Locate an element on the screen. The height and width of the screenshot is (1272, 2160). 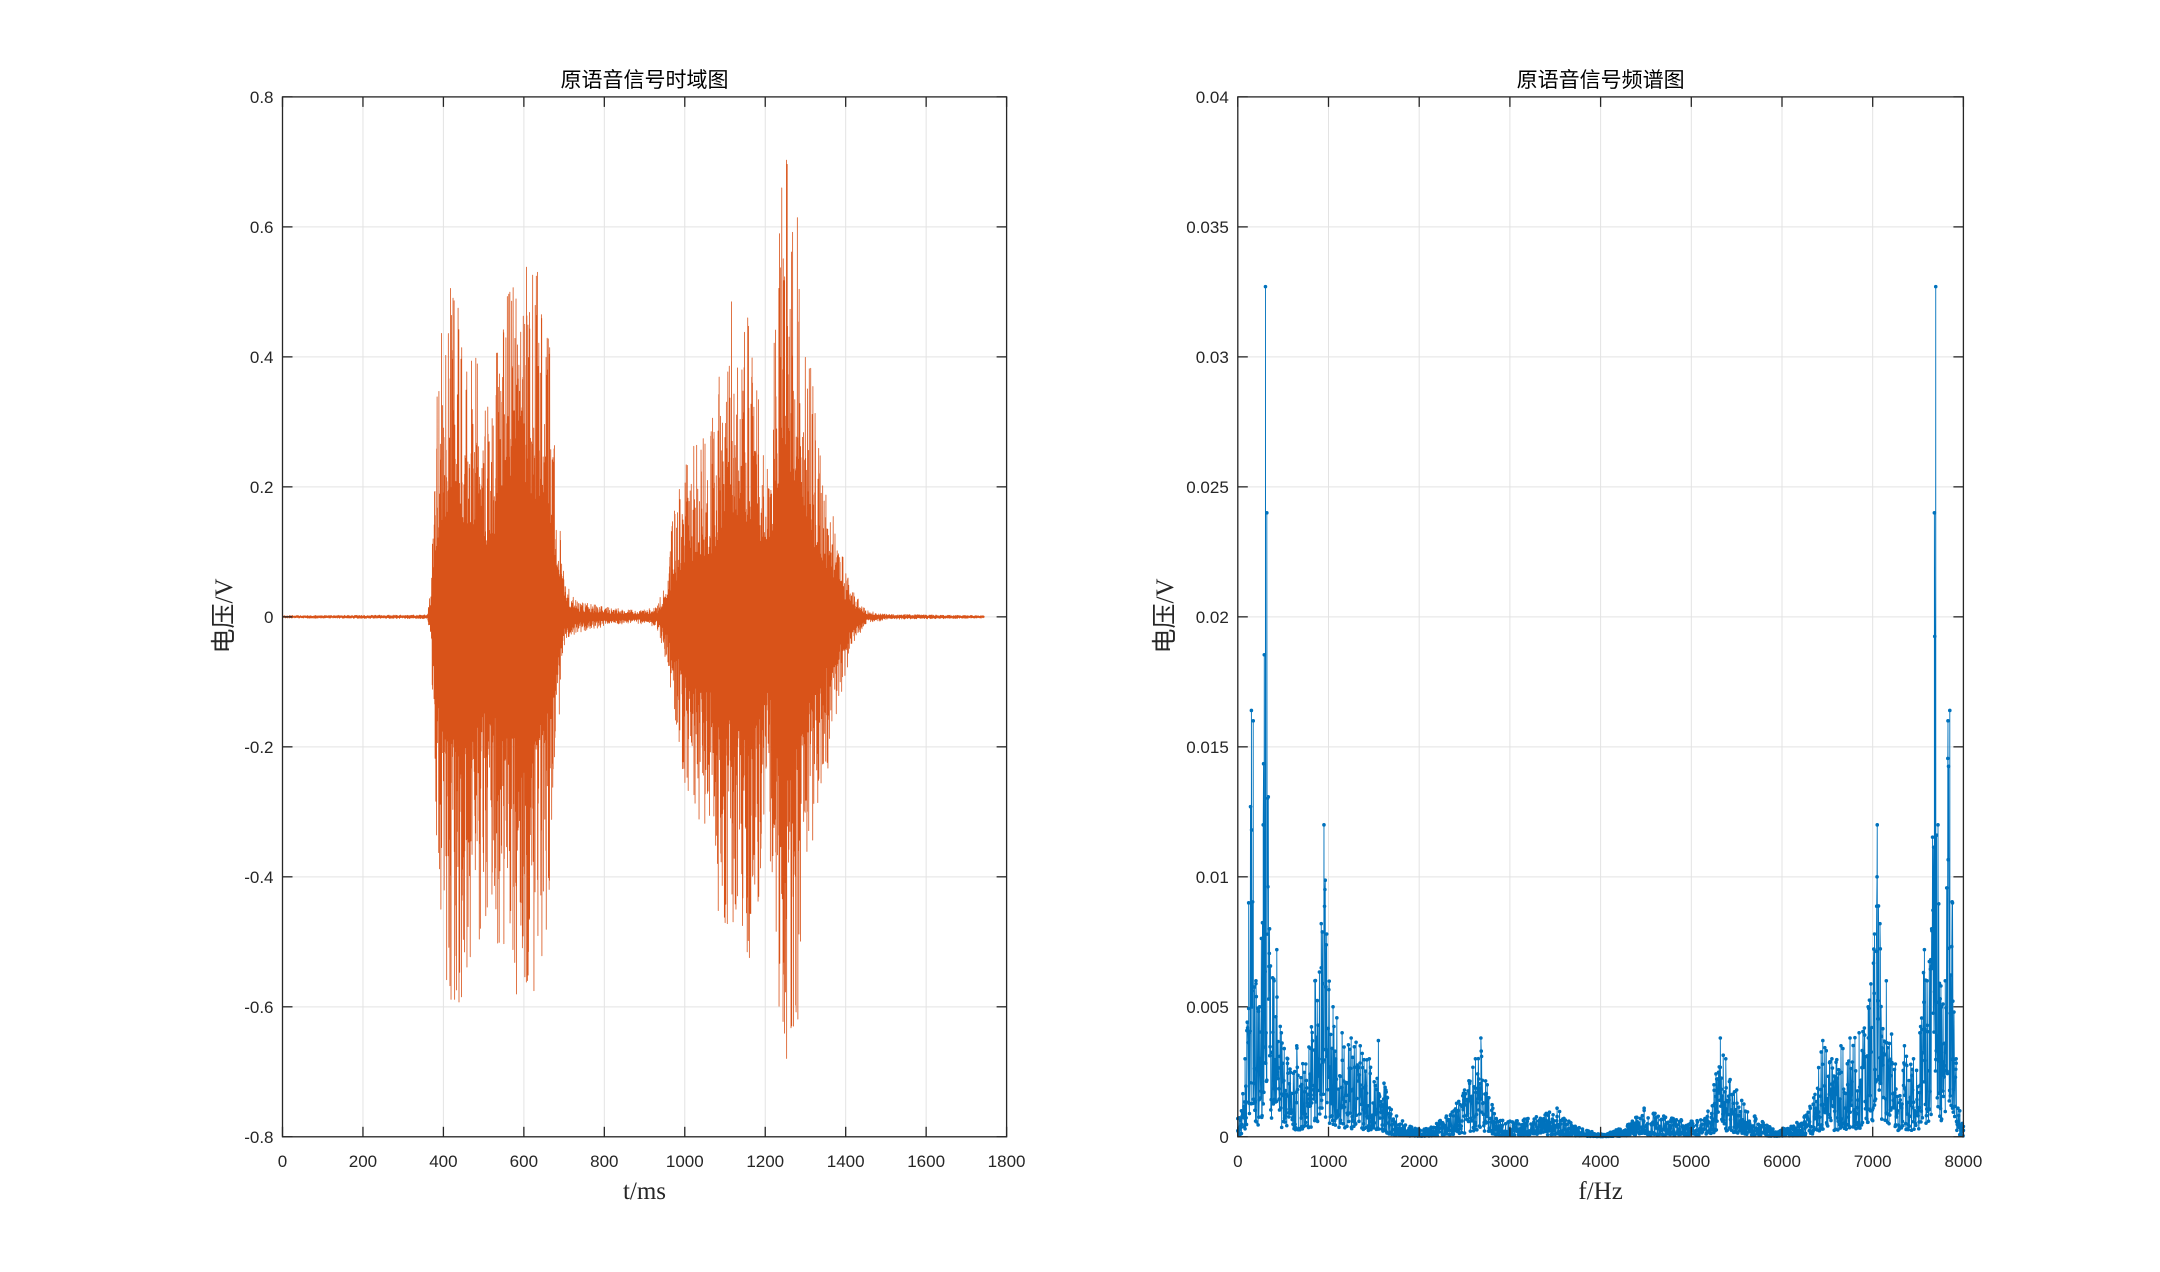
x-tick-label: 2000 is located at coordinates (1419, 1161).